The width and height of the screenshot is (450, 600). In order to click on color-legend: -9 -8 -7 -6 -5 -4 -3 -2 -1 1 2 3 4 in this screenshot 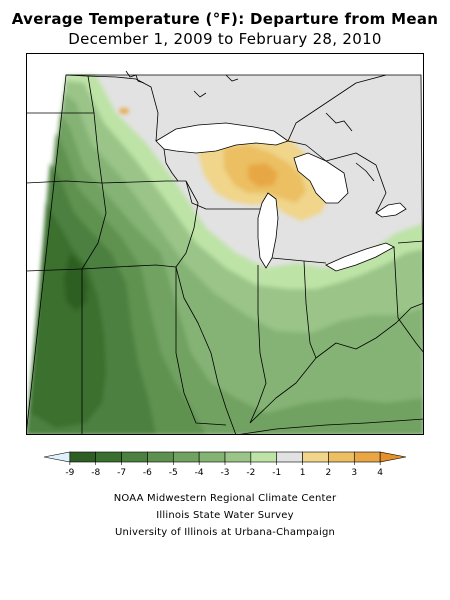, I will do `click(225, 464)`.